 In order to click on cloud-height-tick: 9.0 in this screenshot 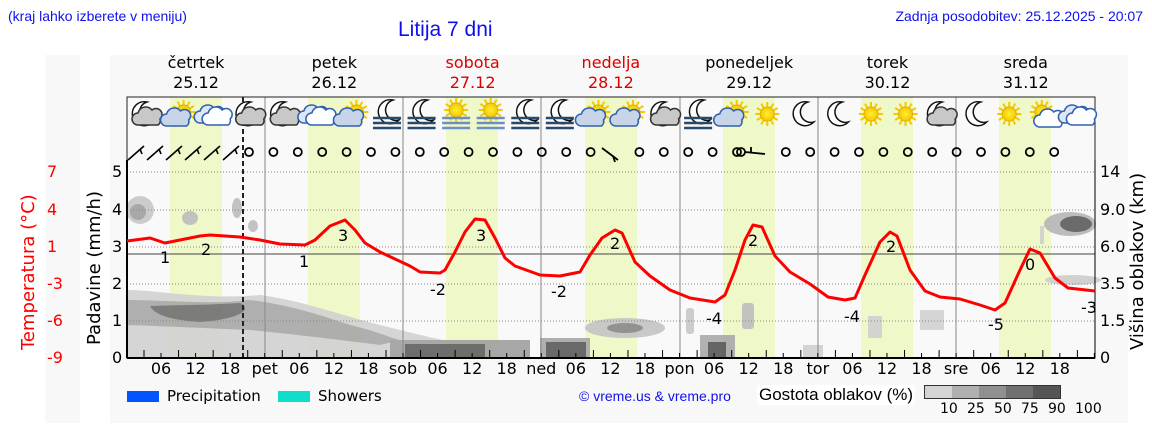, I will do `click(1113, 209)`.